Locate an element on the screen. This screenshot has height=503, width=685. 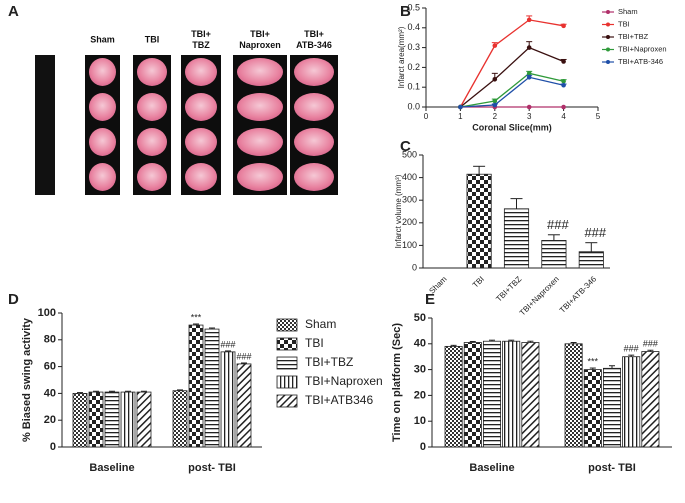
x-tick-label: 4 is located at coordinates (563, 116).